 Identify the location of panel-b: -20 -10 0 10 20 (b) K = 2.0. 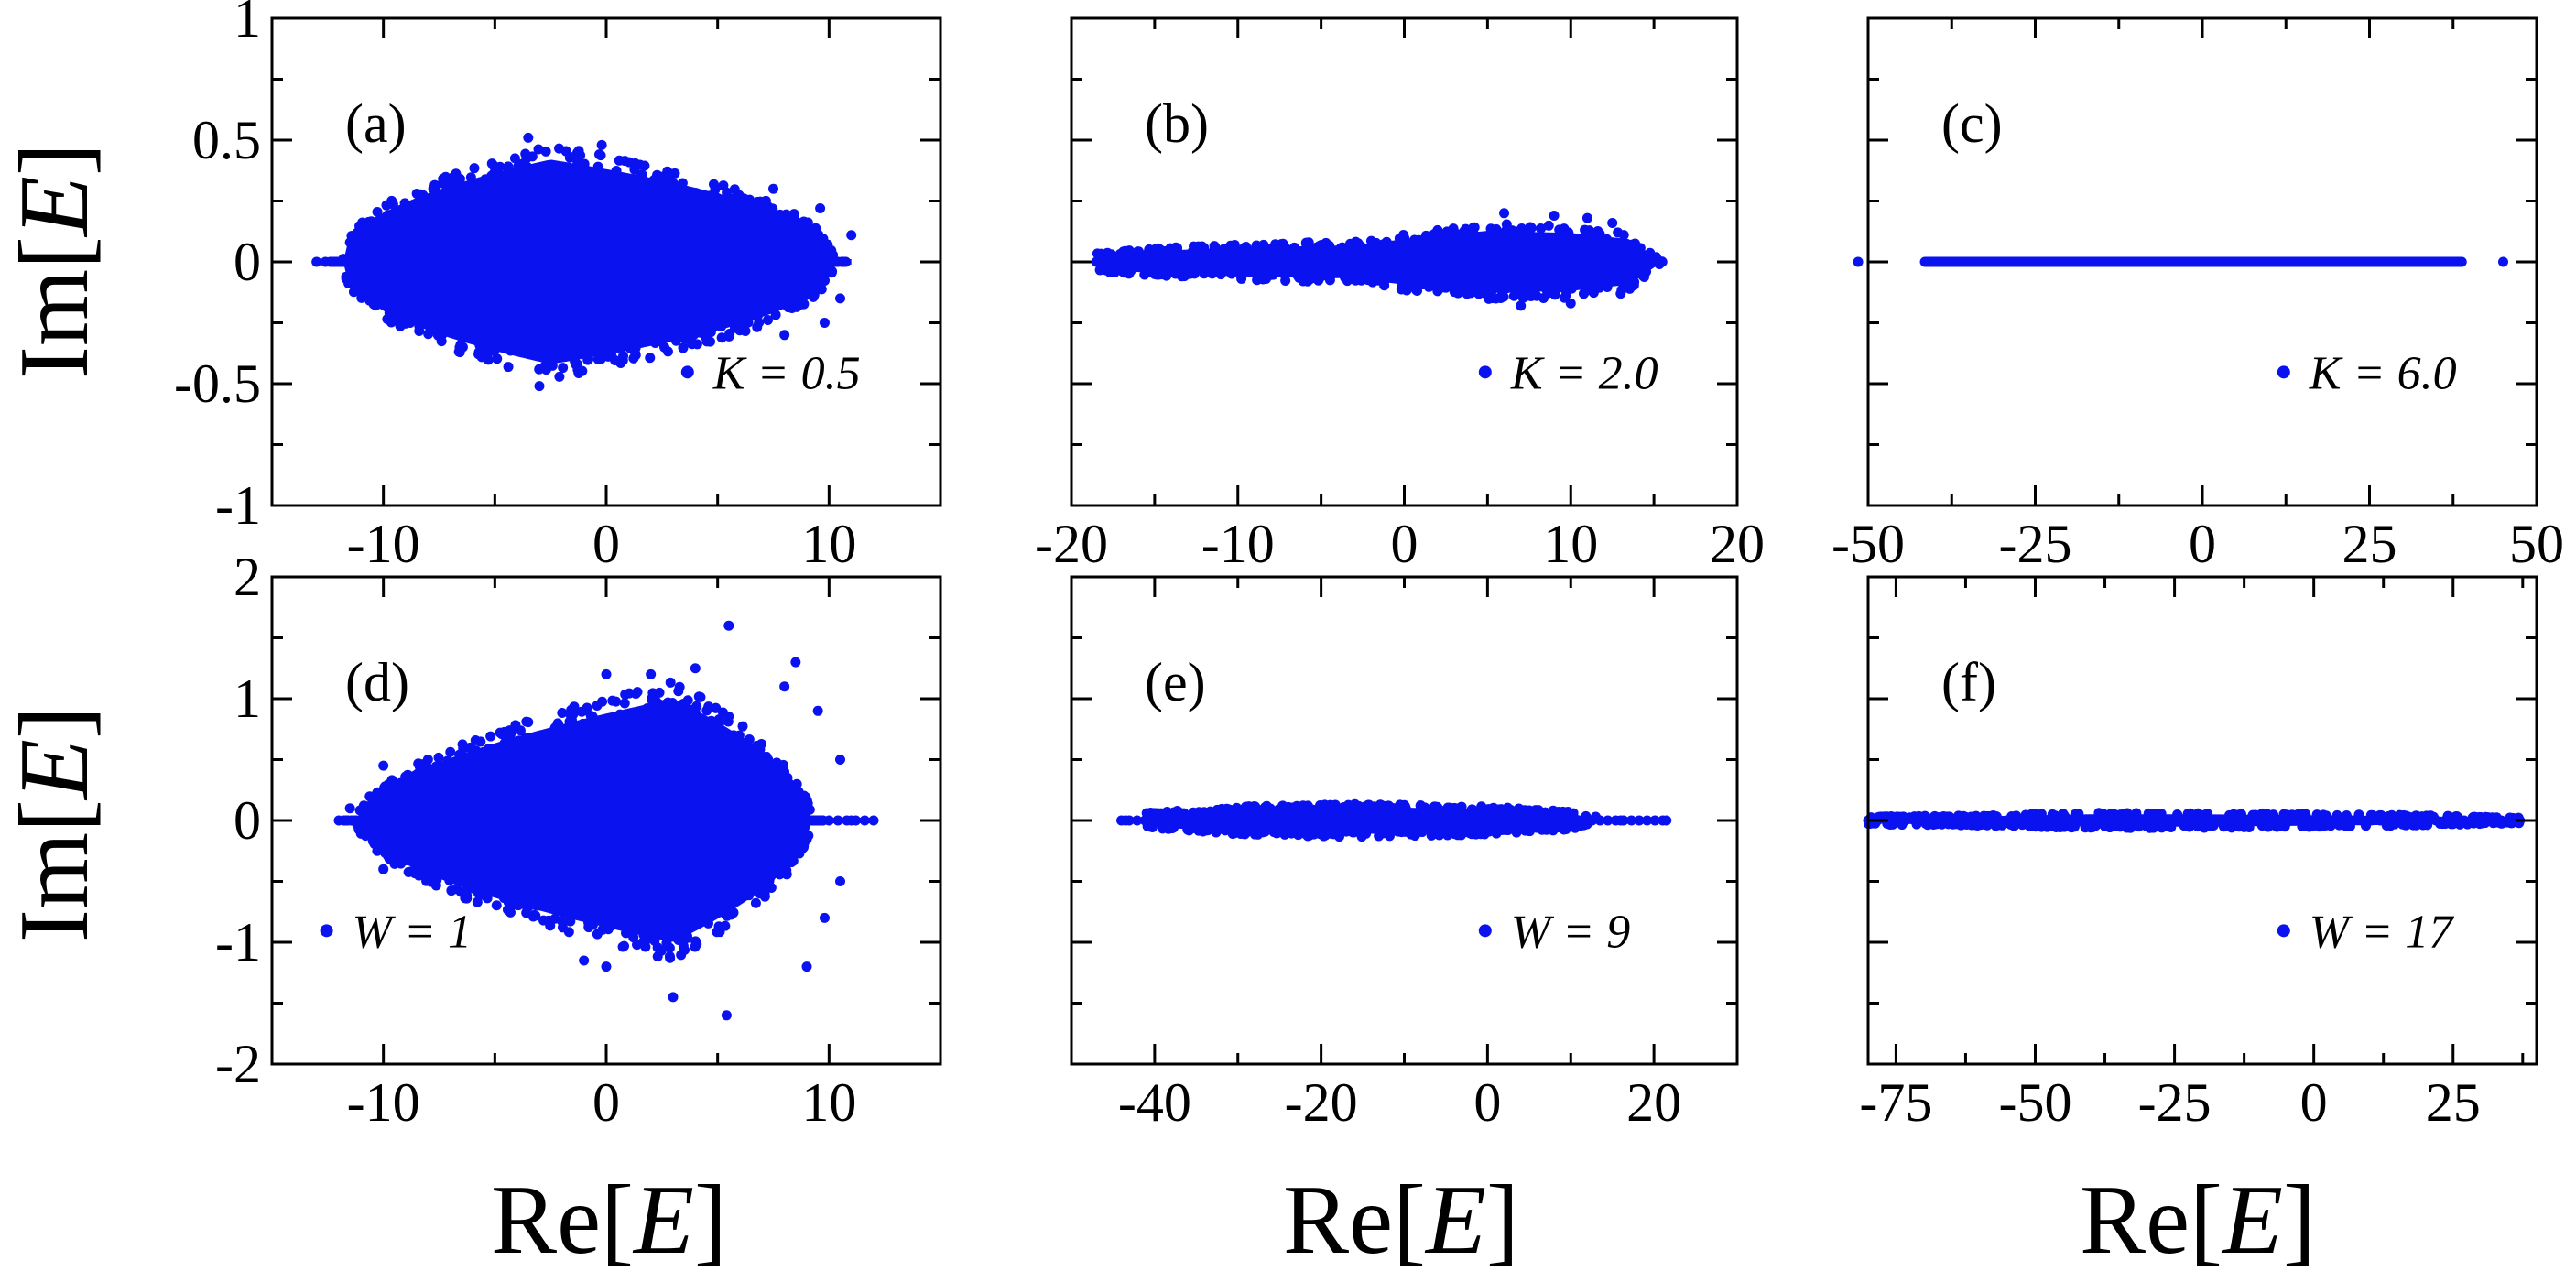
(1400, 295).